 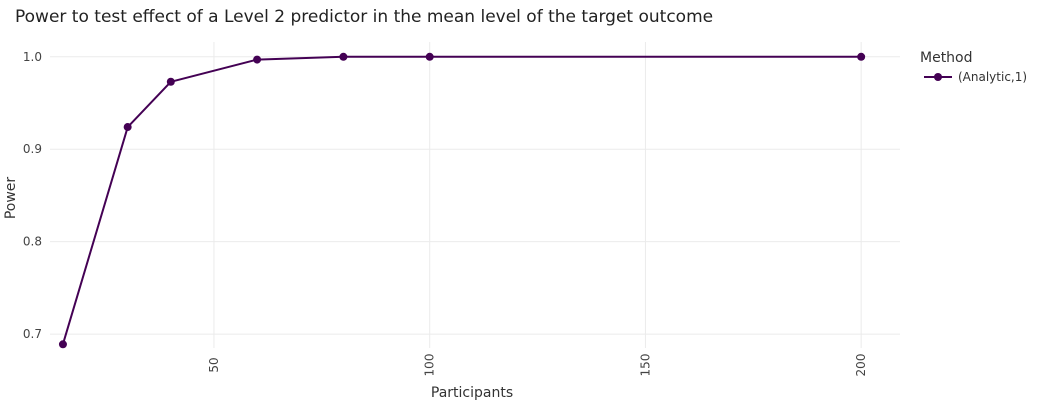 What do you see at coordinates (32, 149) in the screenshot?
I see `y-tick-label: 0.9` at bounding box center [32, 149].